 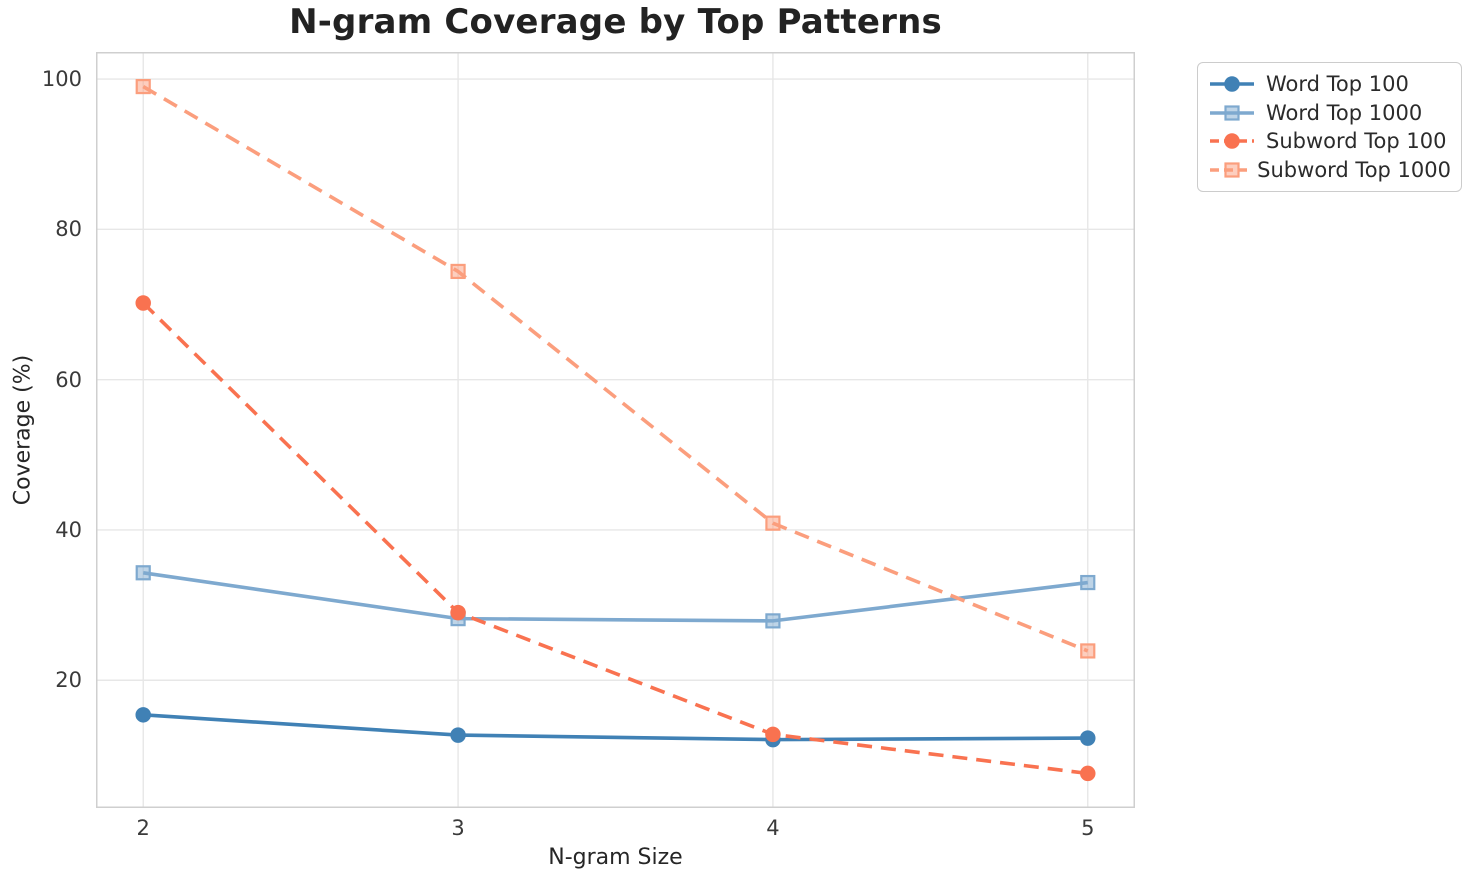 I want to click on legend-item-label: Word Top 1000, so click(x=1344, y=112).